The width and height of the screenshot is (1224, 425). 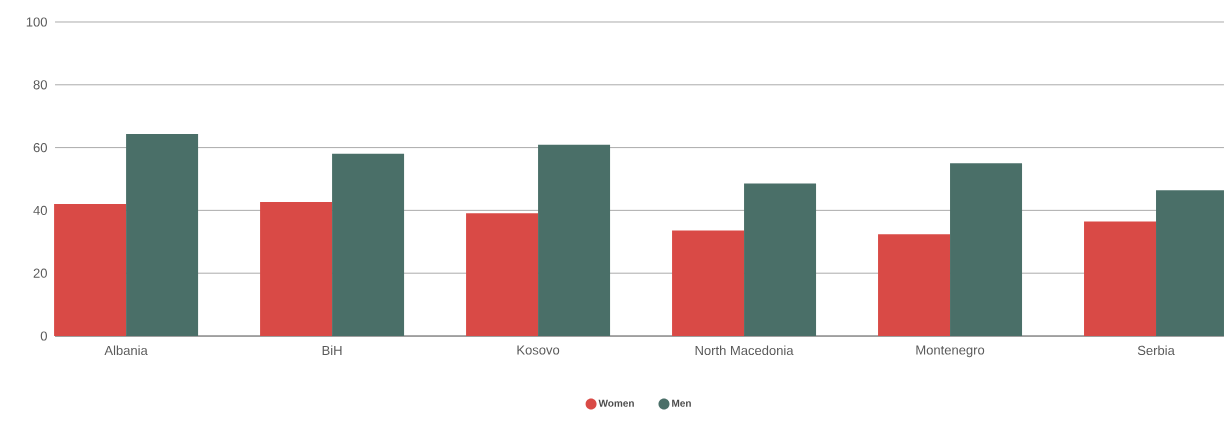 What do you see at coordinates (616, 403) in the screenshot?
I see `legend-label: Women` at bounding box center [616, 403].